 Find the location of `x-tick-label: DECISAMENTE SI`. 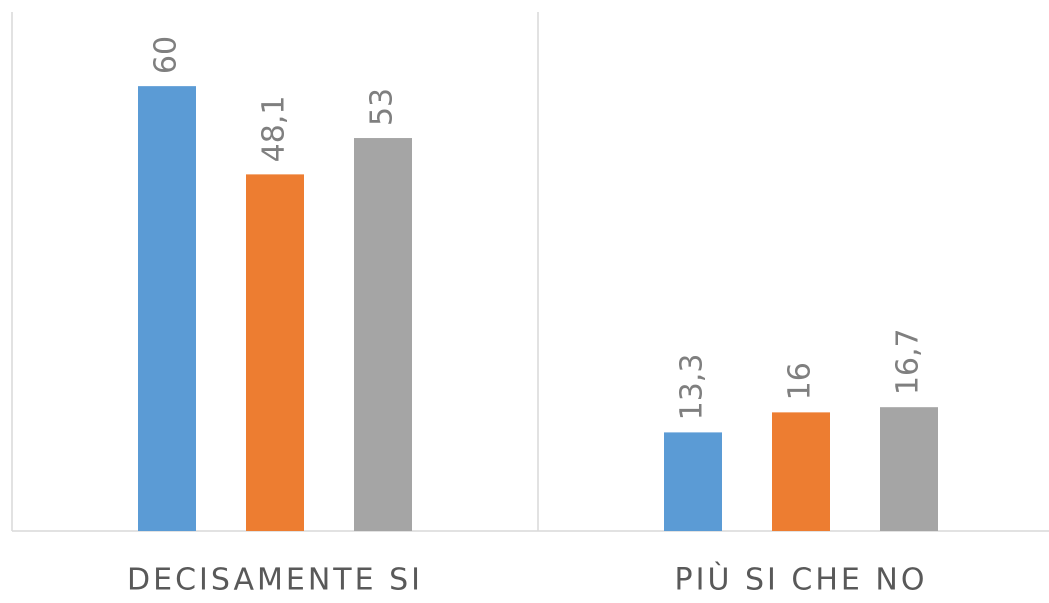

x-tick-label: DECISAMENTE SI is located at coordinates (275, 580).